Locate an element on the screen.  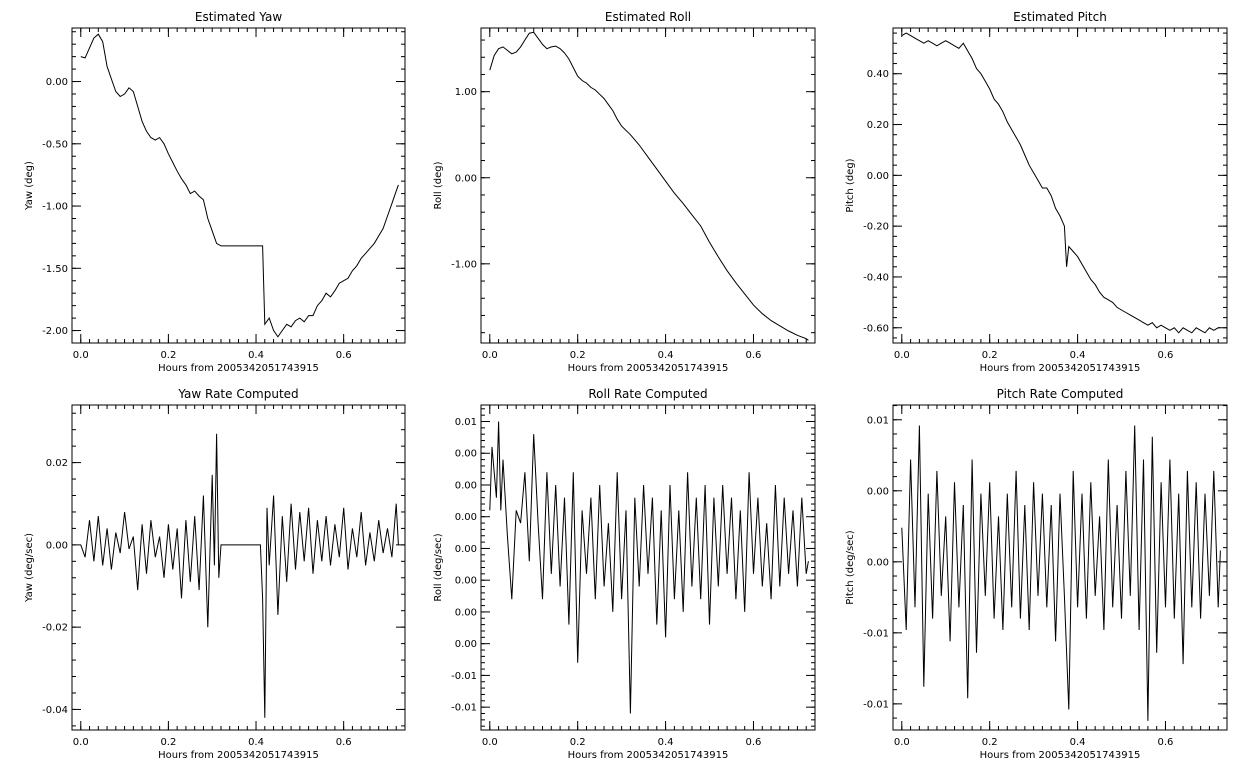
chart-pitch-y-tick-label: 0.00 is located at coordinates (878, 176).